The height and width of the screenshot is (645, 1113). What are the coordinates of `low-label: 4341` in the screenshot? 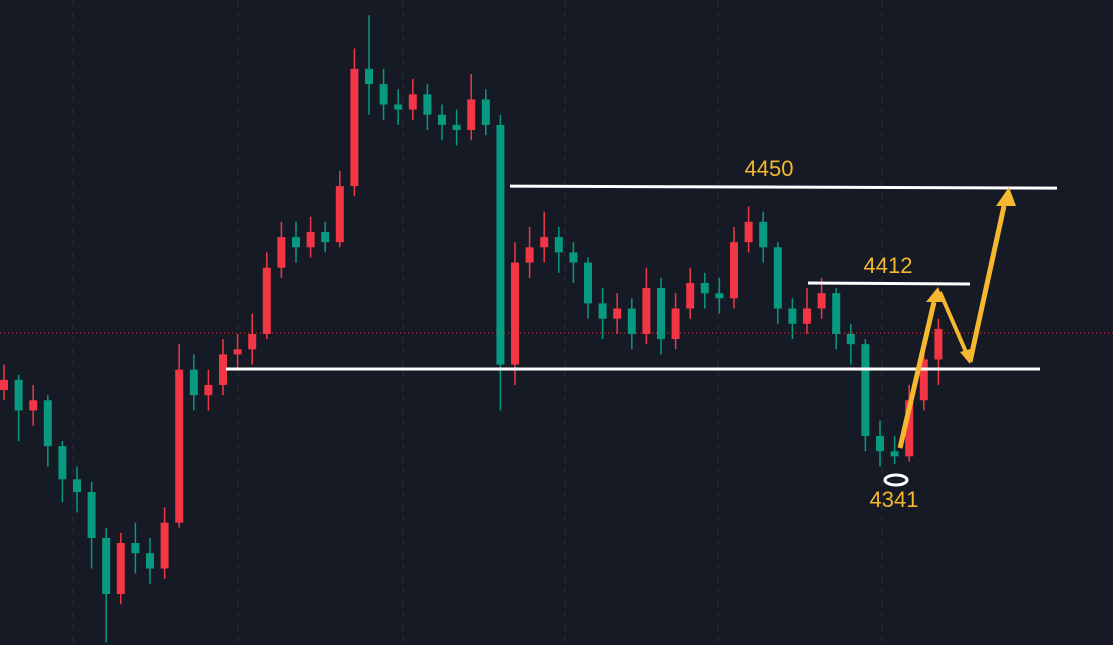 It's located at (894, 499).